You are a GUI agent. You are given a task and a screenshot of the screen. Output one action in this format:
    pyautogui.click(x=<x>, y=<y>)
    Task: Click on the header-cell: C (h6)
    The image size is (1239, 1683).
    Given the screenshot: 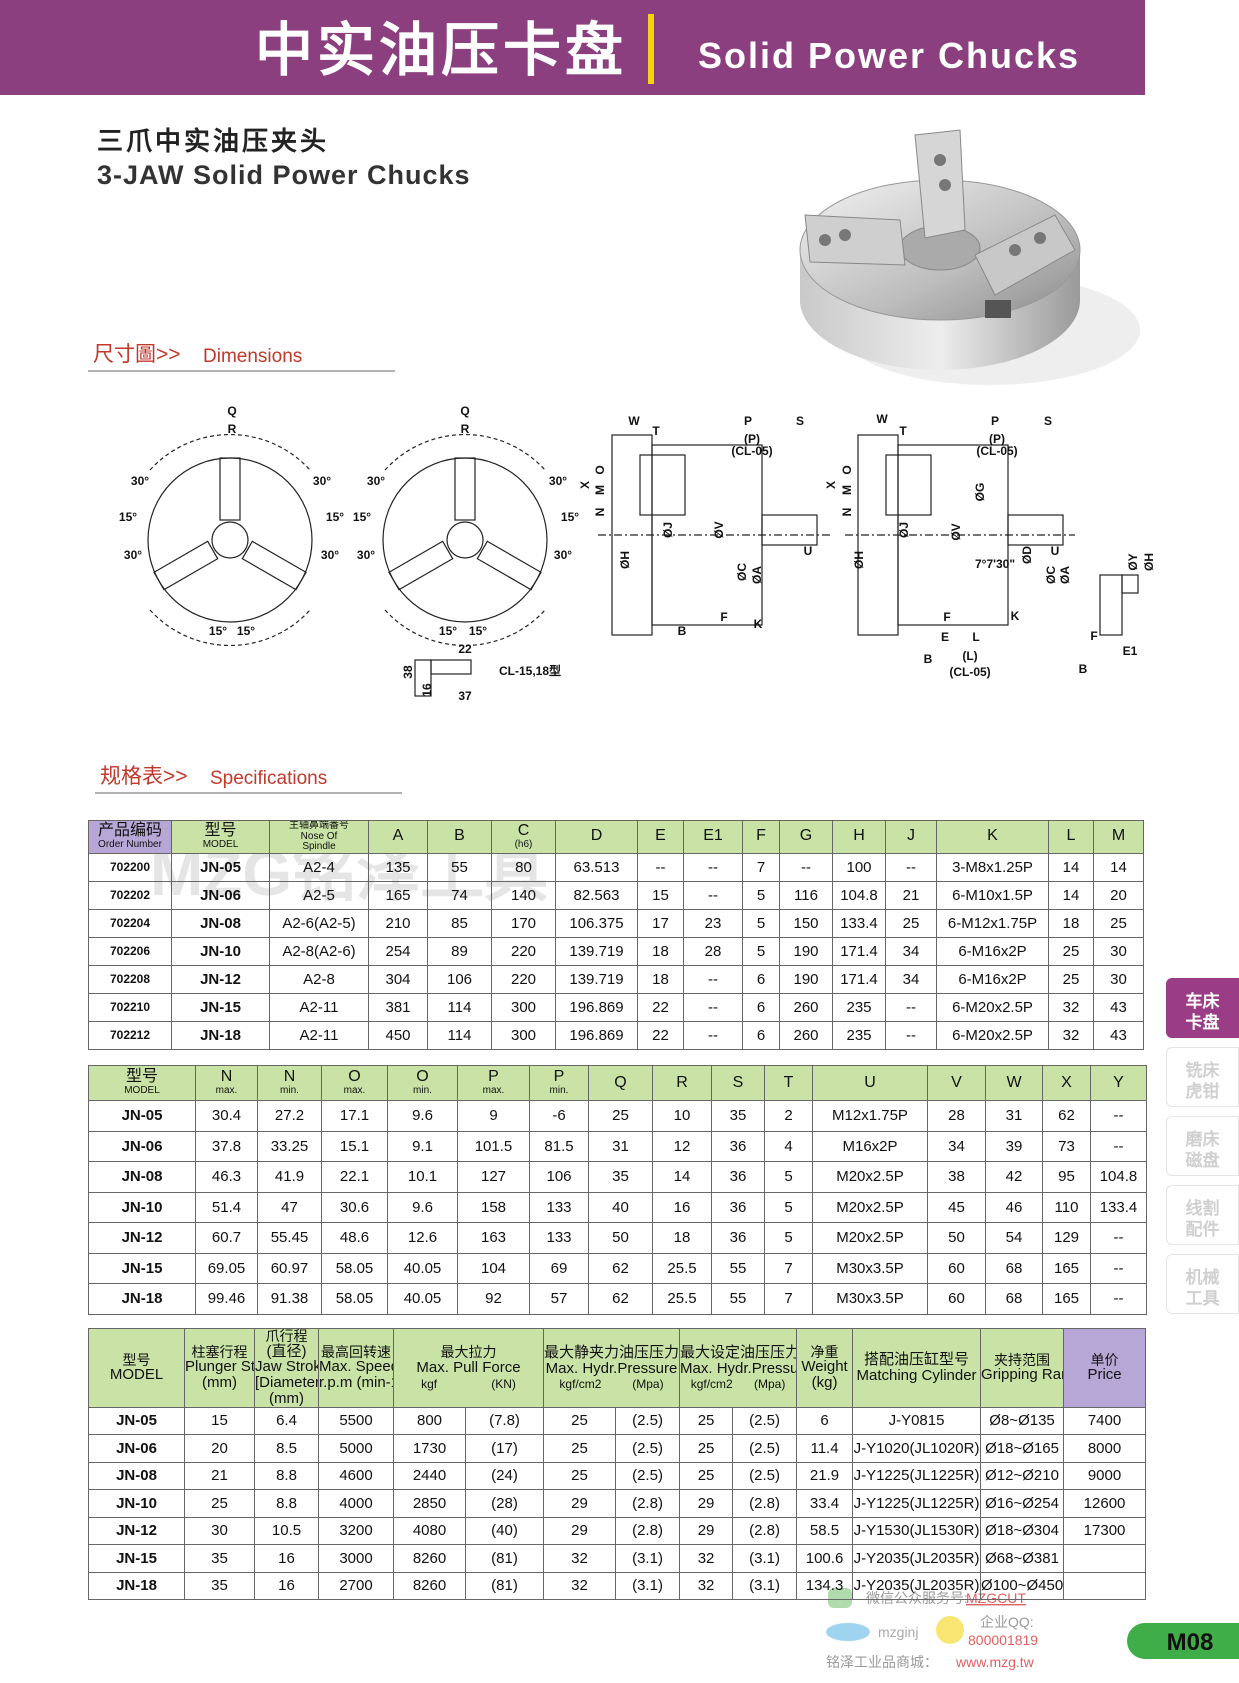 What is the action you would take?
    pyautogui.click(x=523, y=837)
    